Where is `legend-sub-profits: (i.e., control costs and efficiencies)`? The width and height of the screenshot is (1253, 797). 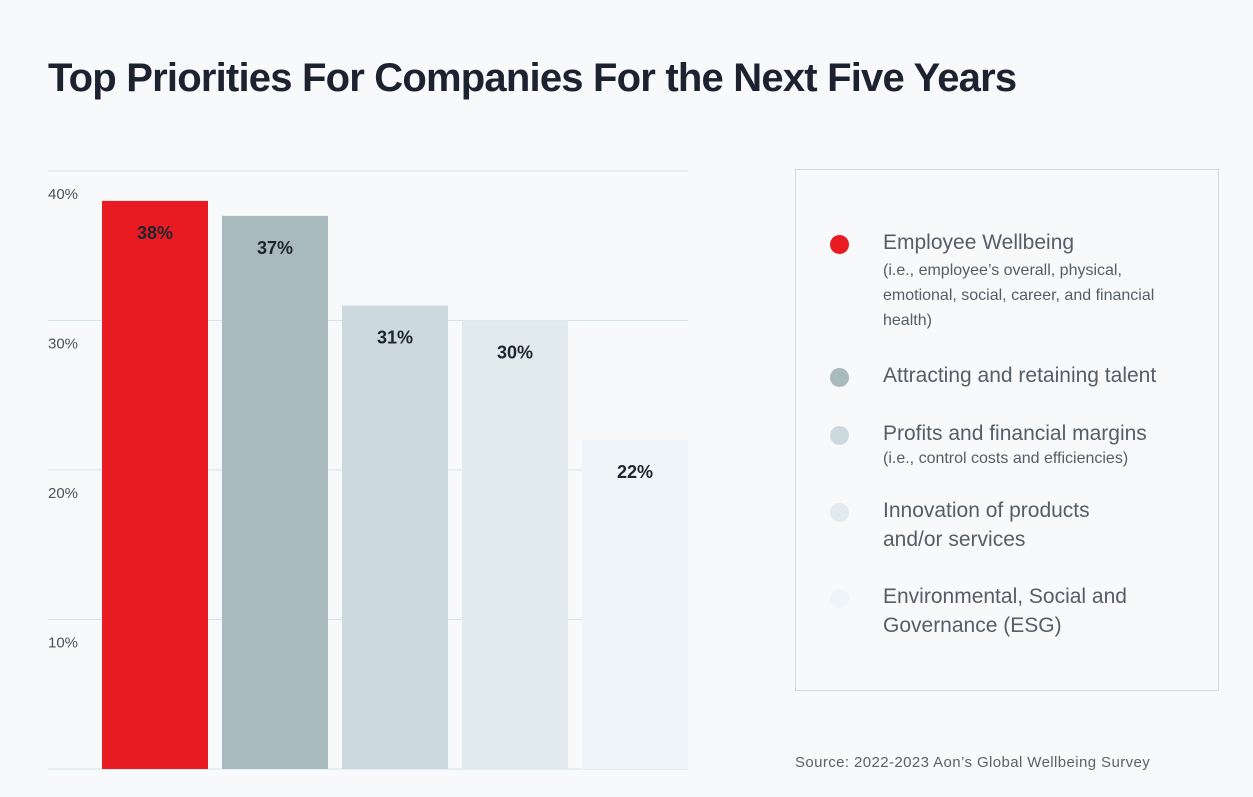 legend-sub-profits: (i.e., control costs and efficiencies) is located at coordinates (1006, 458).